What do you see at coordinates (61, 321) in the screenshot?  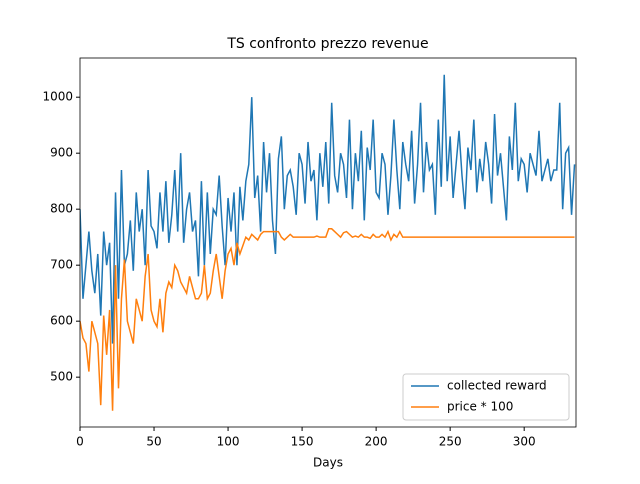 I see `y-tick-label: 600` at bounding box center [61, 321].